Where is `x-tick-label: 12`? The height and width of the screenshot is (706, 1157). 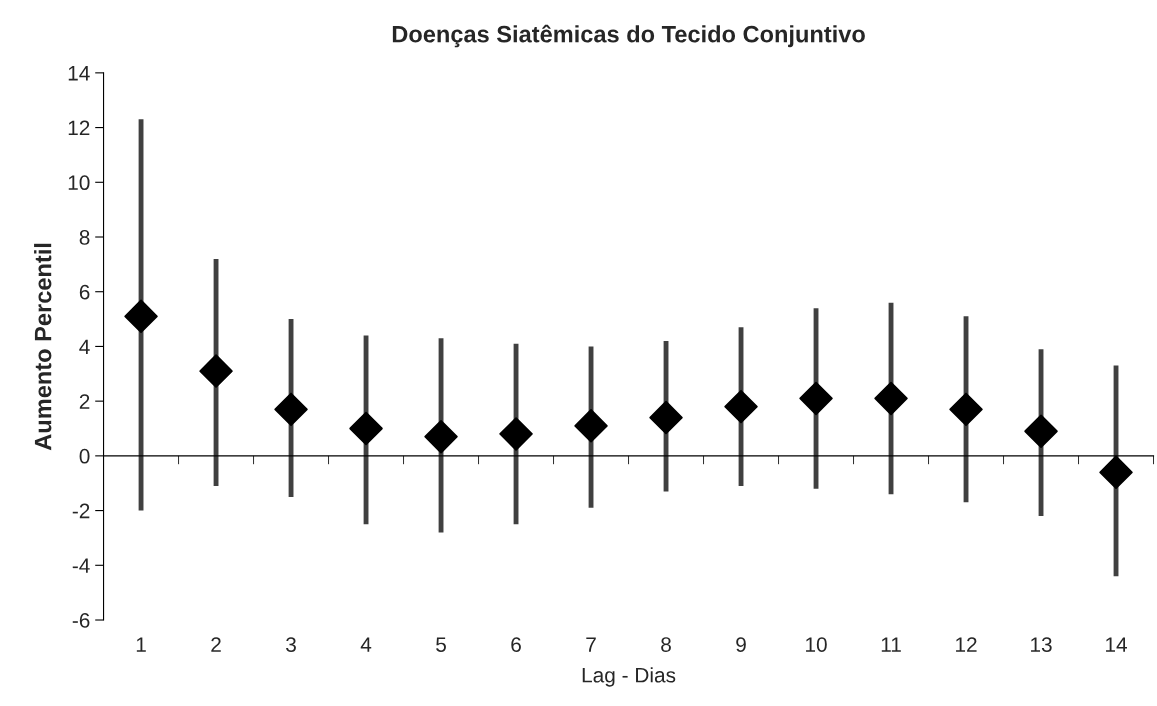
x-tick-label: 12 is located at coordinates (966, 644).